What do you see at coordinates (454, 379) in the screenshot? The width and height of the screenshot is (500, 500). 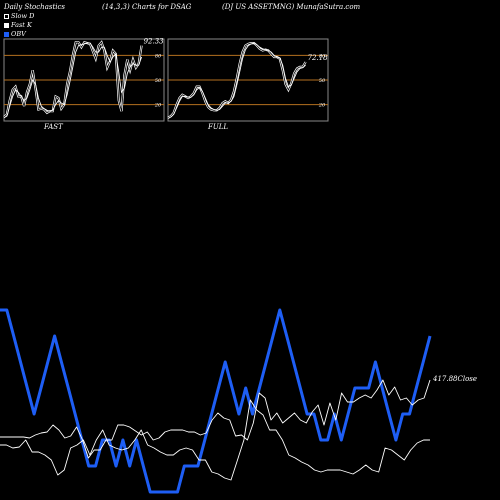 I see `close-end-label: 417.88Close` at bounding box center [454, 379].